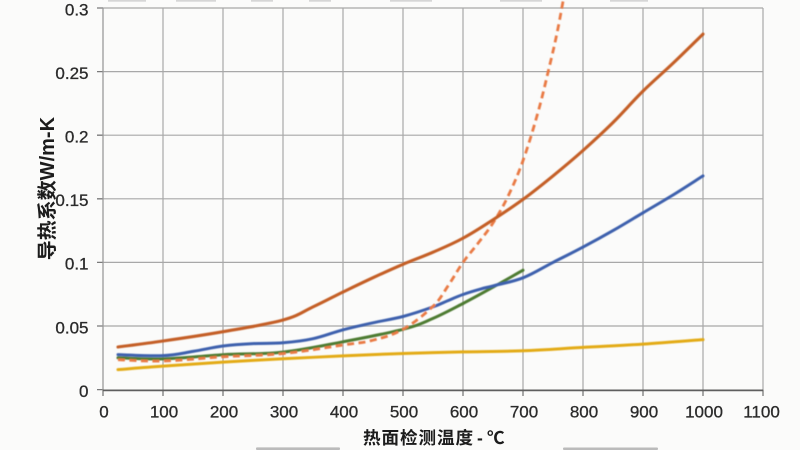  Describe the element at coordinates (77, 137) in the screenshot. I see `svg-text: 0.2` at that location.